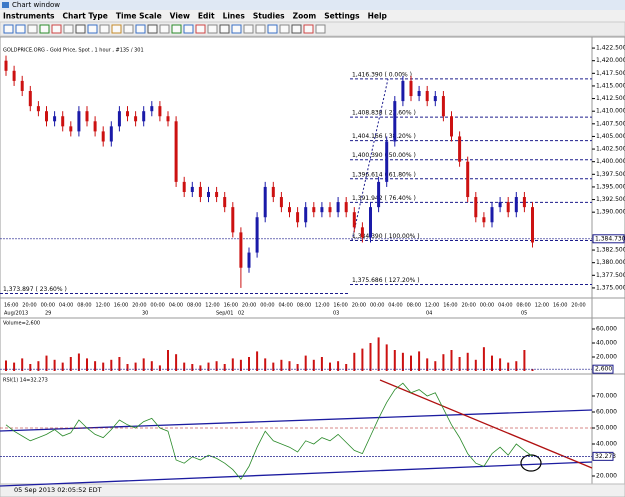 The image size is (625, 497). Describe the element at coordinates (340, 306) in the screenshot. I see `time-label: 16:00` at that location.